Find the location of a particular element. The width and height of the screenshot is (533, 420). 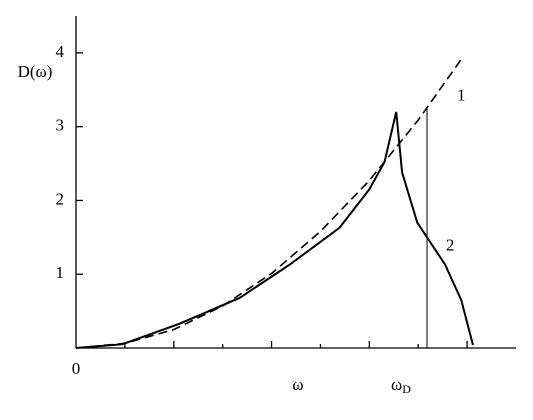

y-tick-label: 2 is located at coordinates (60, 198).